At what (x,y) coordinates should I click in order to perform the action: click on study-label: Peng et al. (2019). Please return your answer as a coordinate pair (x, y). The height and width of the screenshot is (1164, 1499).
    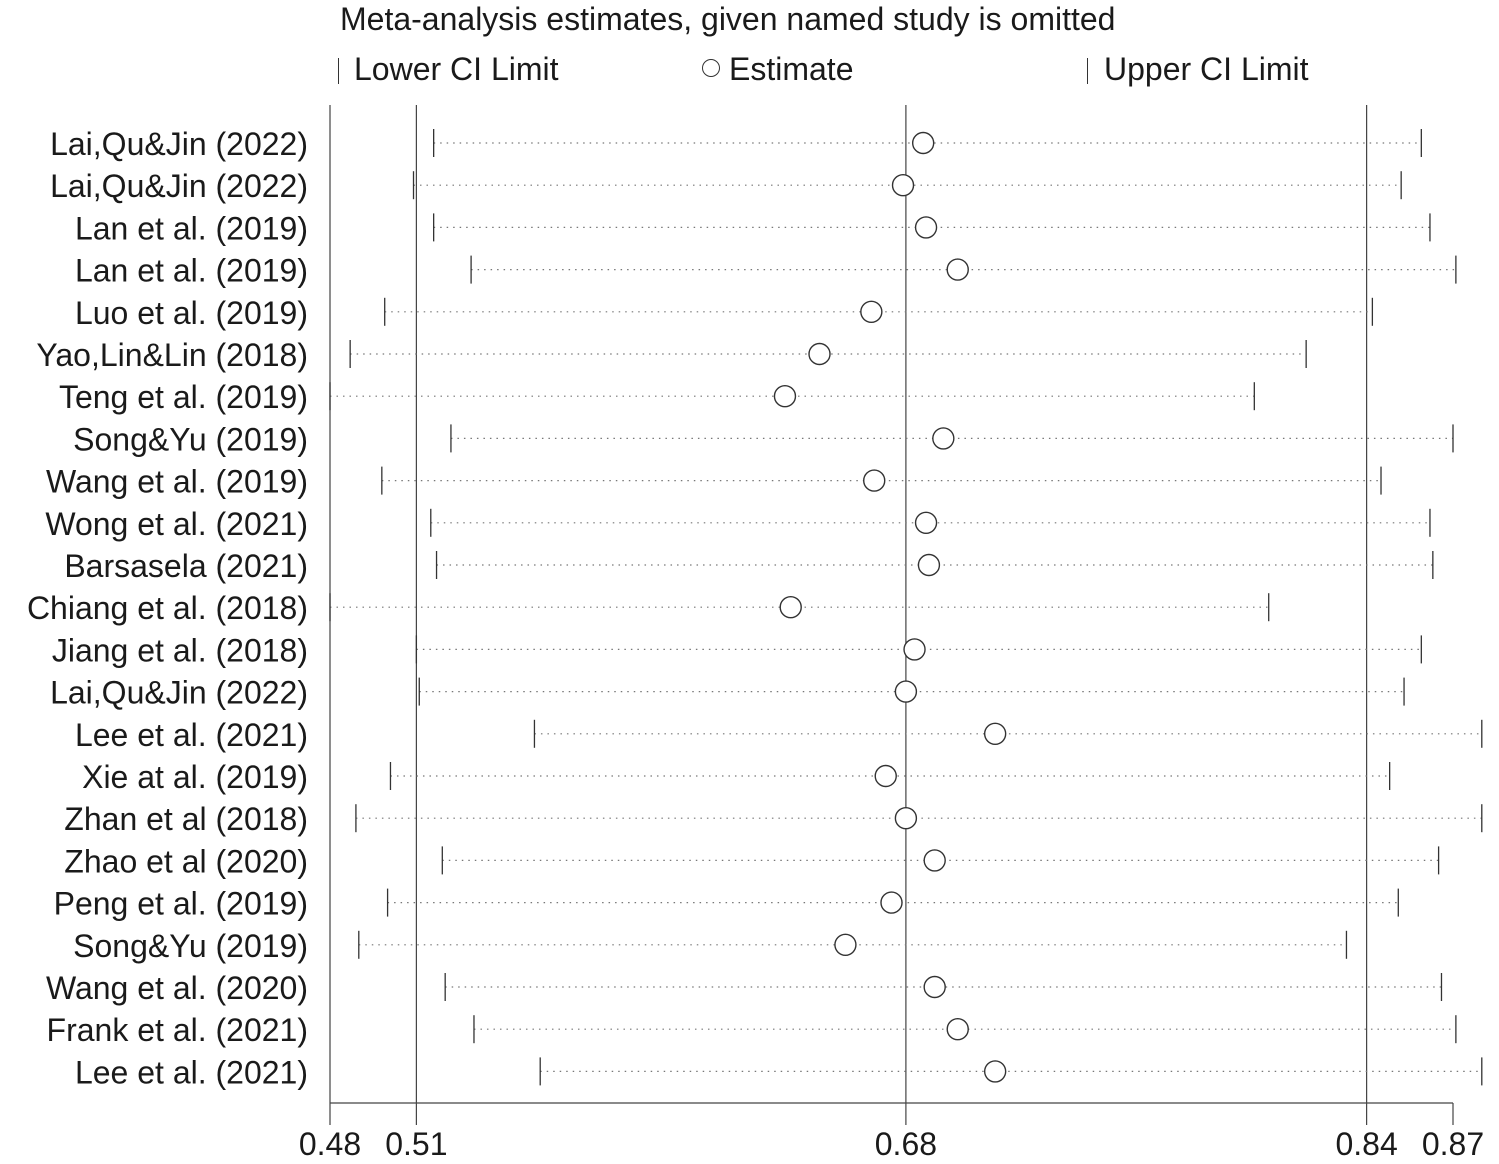
    Looking at the image, I should click on (181, 904).